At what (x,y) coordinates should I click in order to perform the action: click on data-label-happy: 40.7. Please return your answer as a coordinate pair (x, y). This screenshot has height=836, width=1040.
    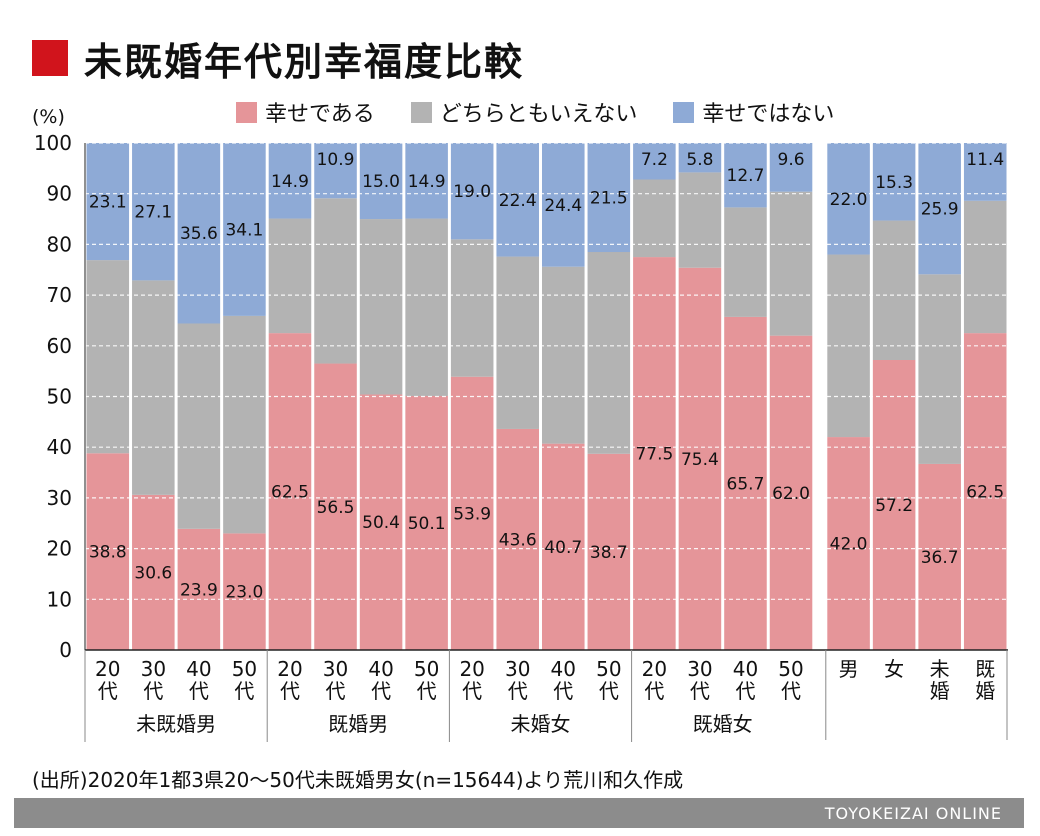
    Looking at the image, I should click on (563, 548).